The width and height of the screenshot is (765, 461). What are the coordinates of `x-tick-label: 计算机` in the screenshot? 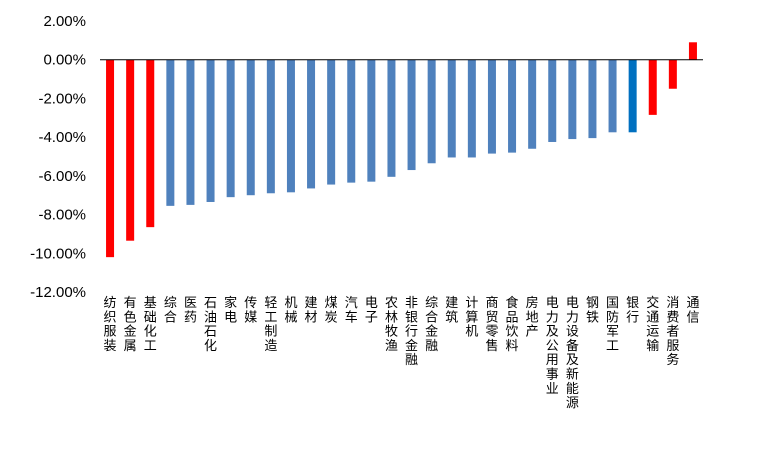 It's located at (471, 318).